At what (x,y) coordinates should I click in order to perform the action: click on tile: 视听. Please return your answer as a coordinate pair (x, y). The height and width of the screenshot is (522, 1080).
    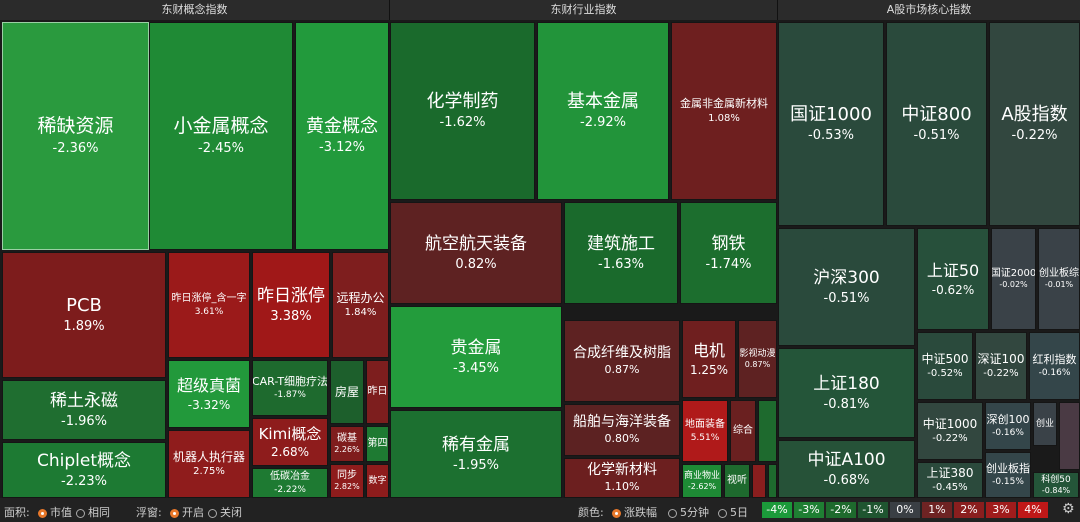
    Looking at the image, I should click on (737, 481).